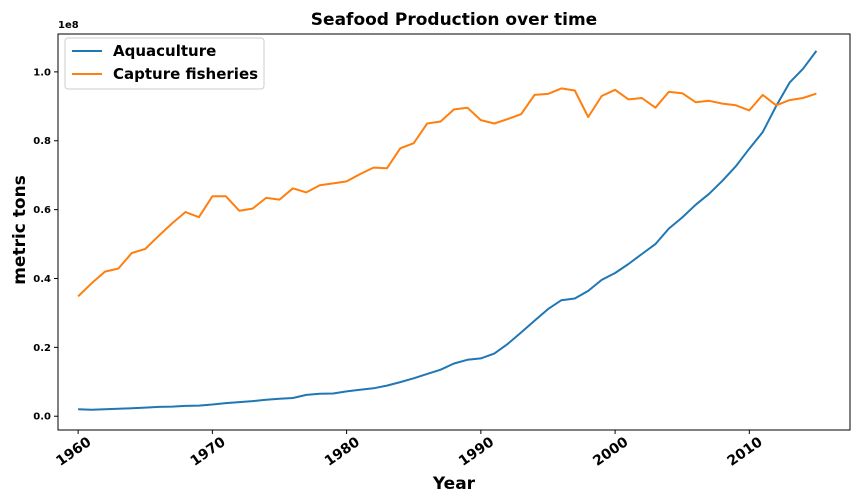 Image resolution: width=864 pixels, height=504 pixels. Describe the element at coordinates (42, 210) in the screenshot. I see `y-tick-label: 0.6` at that location.